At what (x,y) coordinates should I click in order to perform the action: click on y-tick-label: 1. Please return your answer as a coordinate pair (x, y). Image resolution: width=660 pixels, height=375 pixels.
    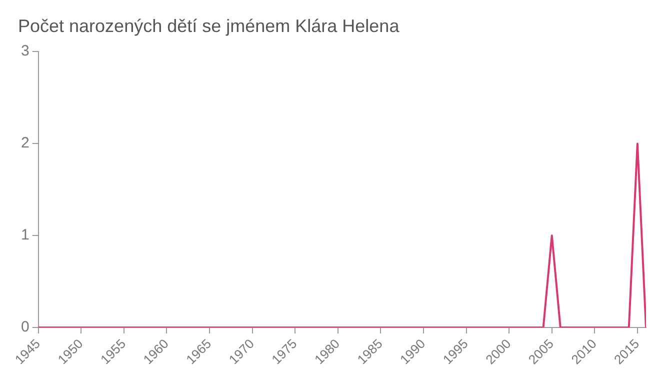
    Looking at the image, I should click on (25, 235).